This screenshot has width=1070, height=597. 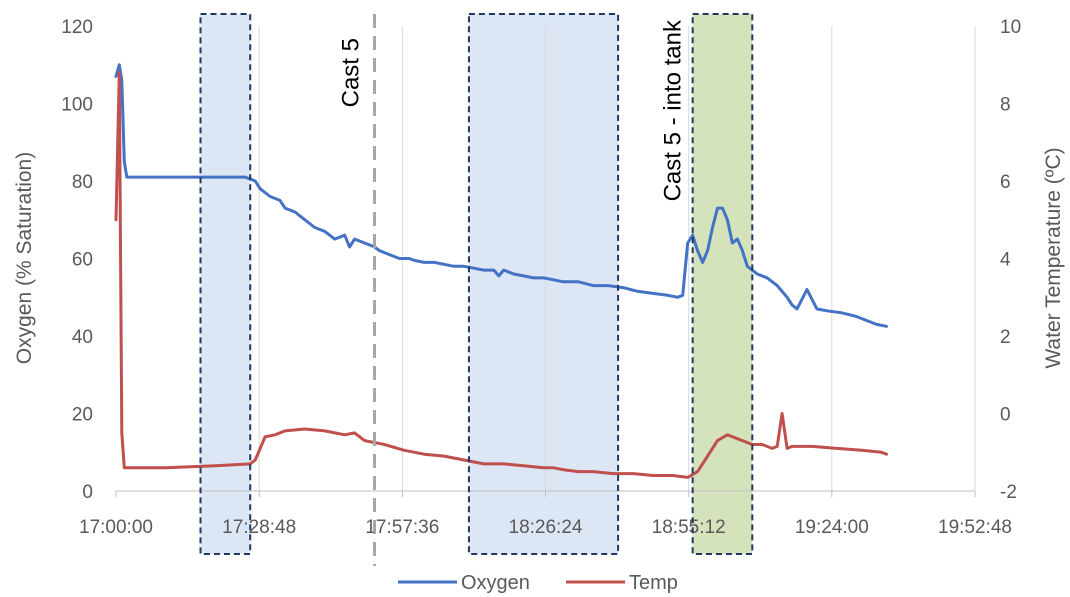 I want to click on y-tick-label-0: 0, so click(x=87, y=492).